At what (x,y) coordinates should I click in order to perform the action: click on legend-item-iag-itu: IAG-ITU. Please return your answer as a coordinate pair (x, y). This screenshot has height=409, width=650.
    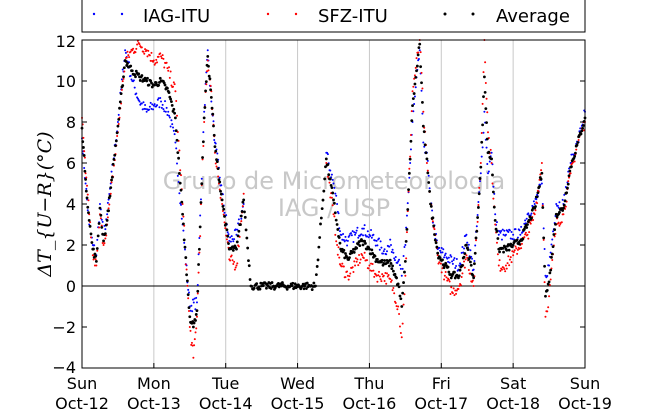
    Looking at the image, I should click on (151, 16).